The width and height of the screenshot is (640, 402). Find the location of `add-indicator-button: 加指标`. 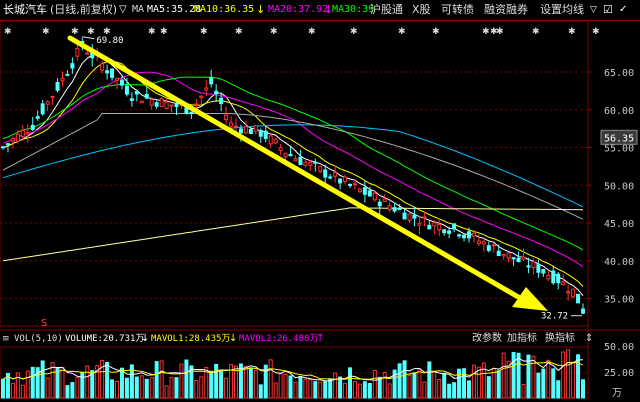

add-indicator-button: 加指标 is located at coordinates (522, 338).